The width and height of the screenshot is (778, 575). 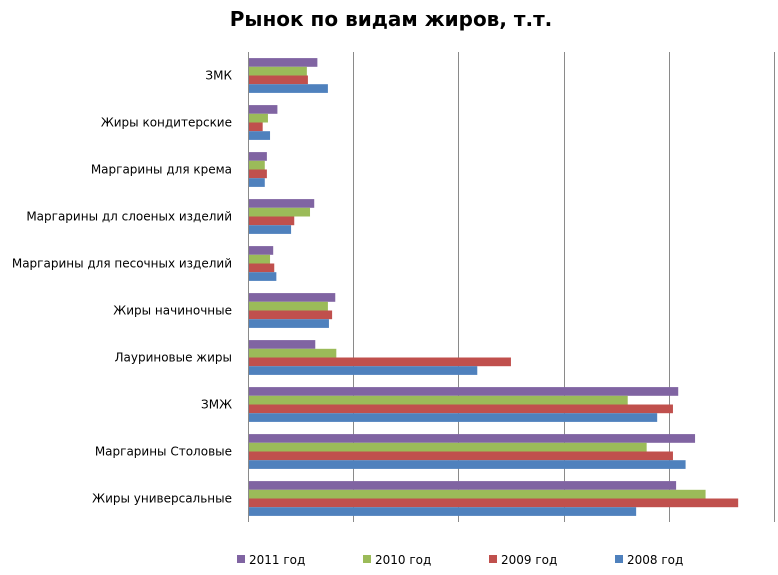 I want to click on bar-2008-год-8, so click(x=467, y=464).